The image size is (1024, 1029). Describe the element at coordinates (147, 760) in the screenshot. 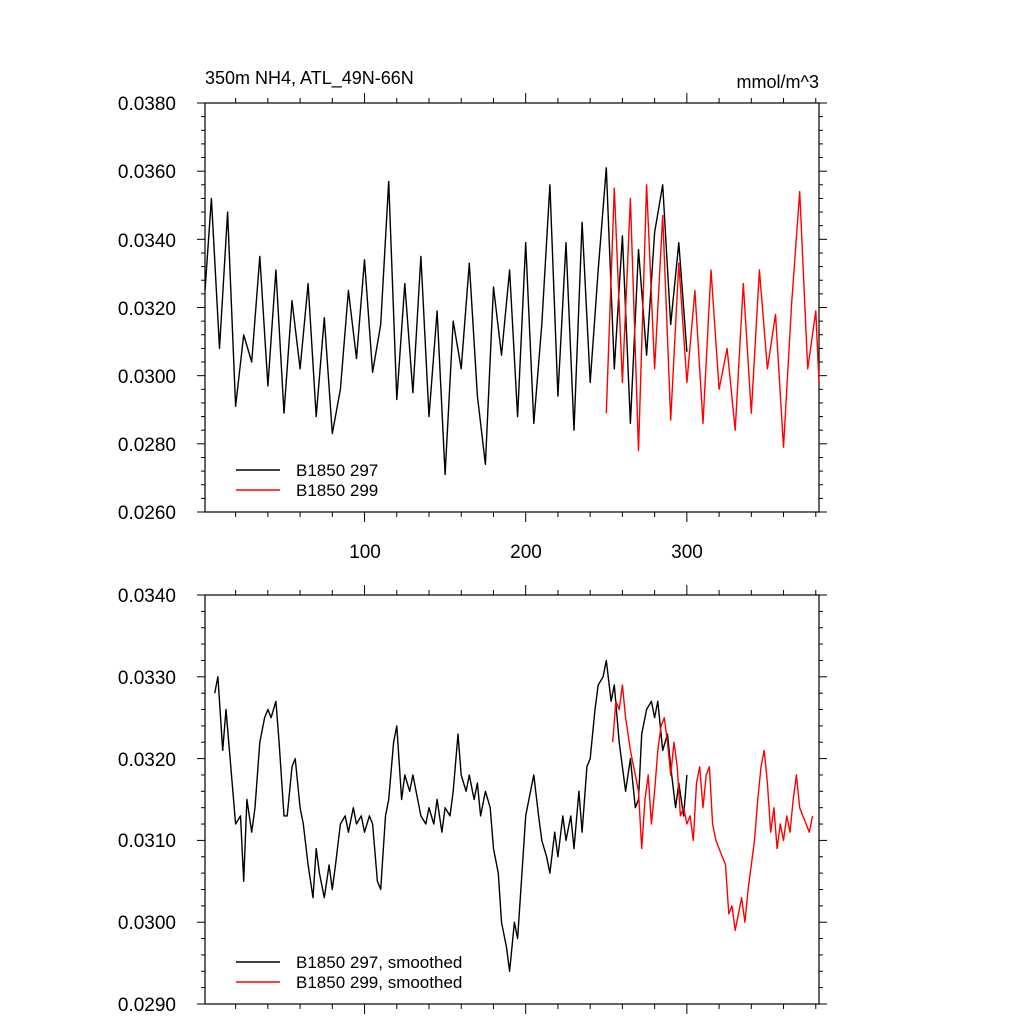

I see `bottom-y-tick-label: 0.0320` at that location.